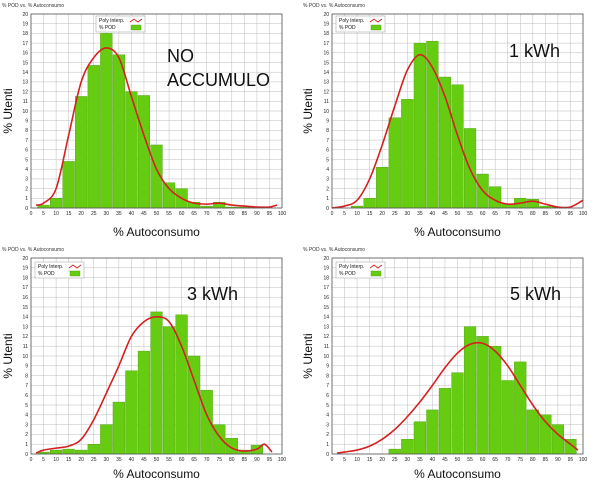 This screenshot has height=480, width=600. I want to click on y-tick-label: 6, so click(26, 151).